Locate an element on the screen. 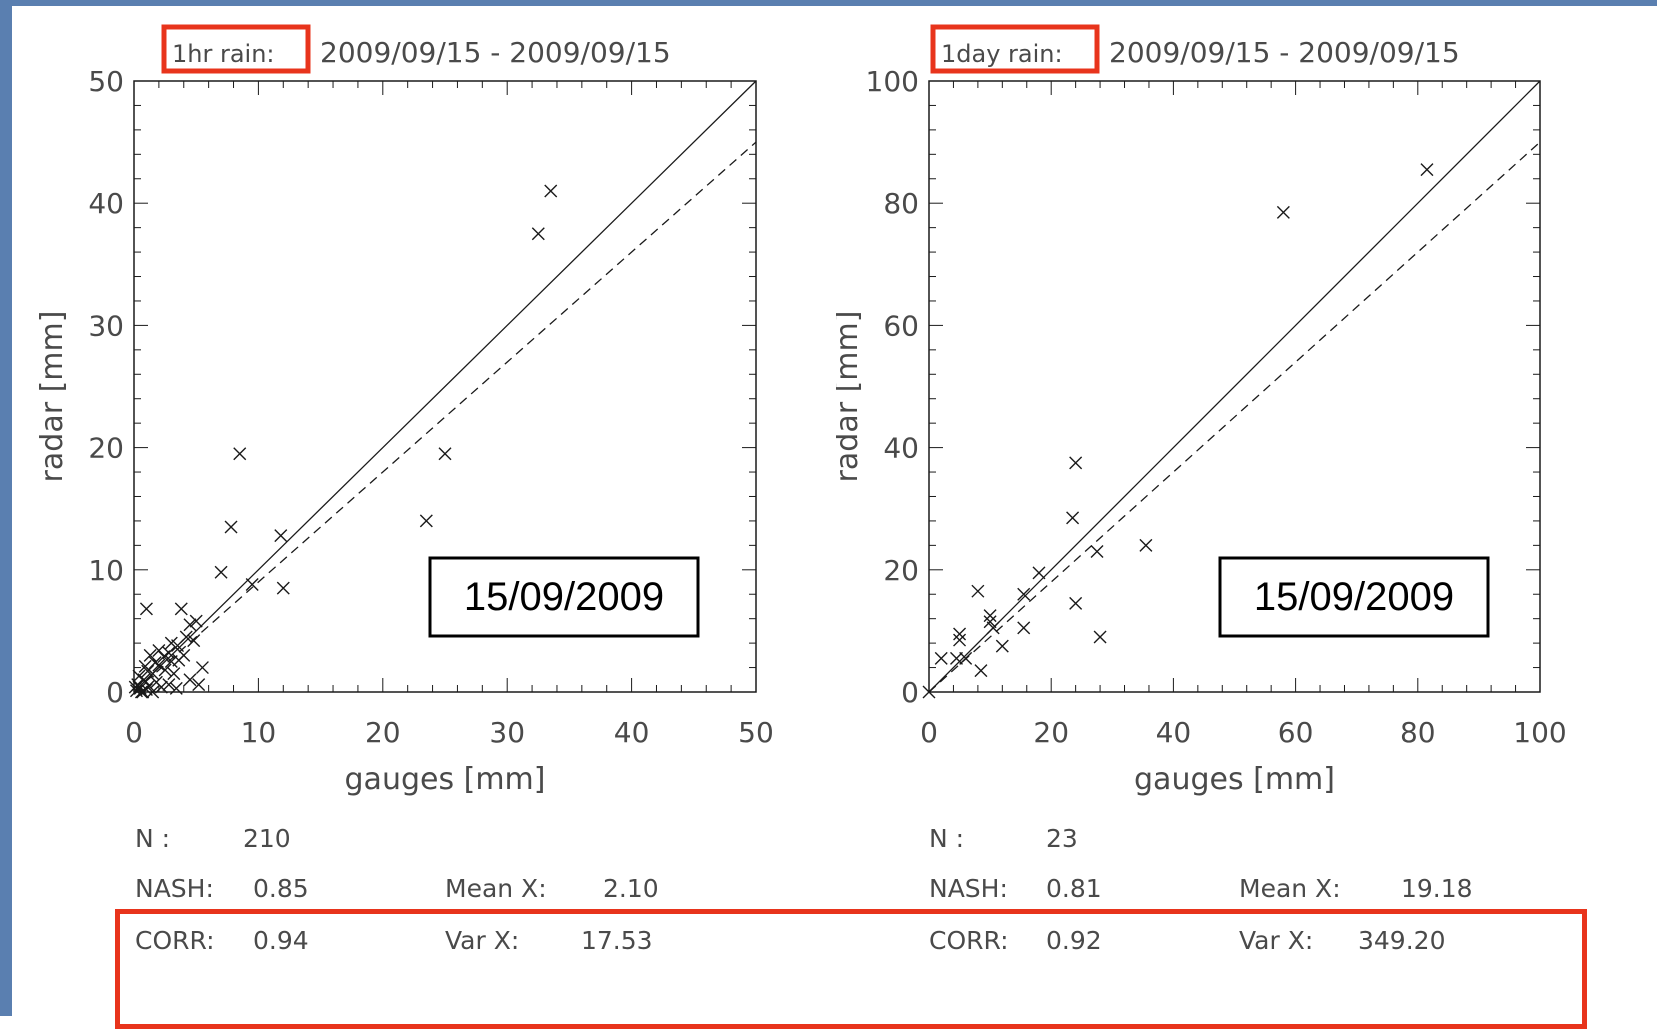  x-tick-label: 20 is located at coordinates (1051, 732).